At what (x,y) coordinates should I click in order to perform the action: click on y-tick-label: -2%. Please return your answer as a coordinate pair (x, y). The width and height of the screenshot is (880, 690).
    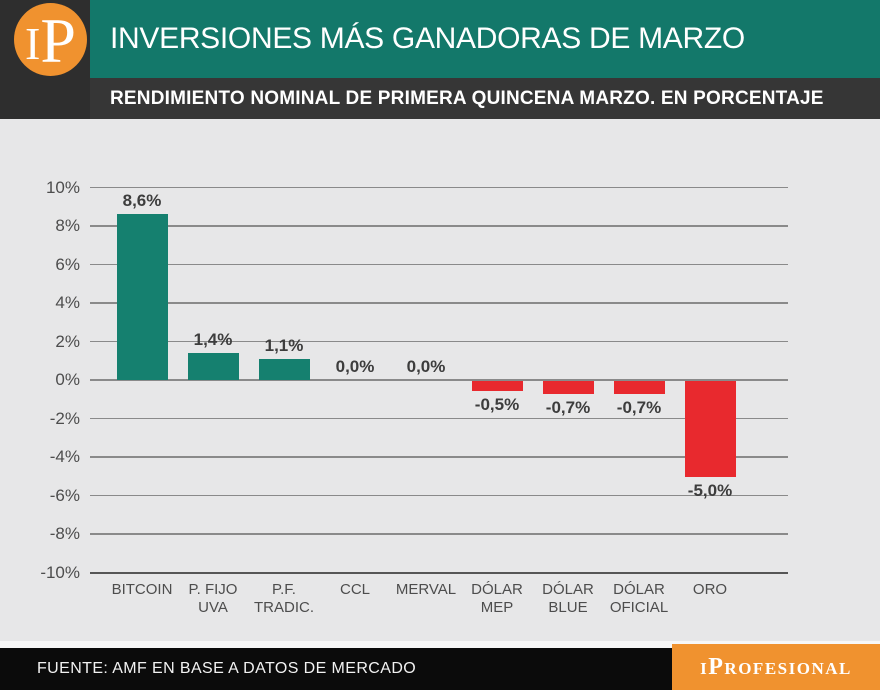
    Looking at the image, I should click on (64, 418).